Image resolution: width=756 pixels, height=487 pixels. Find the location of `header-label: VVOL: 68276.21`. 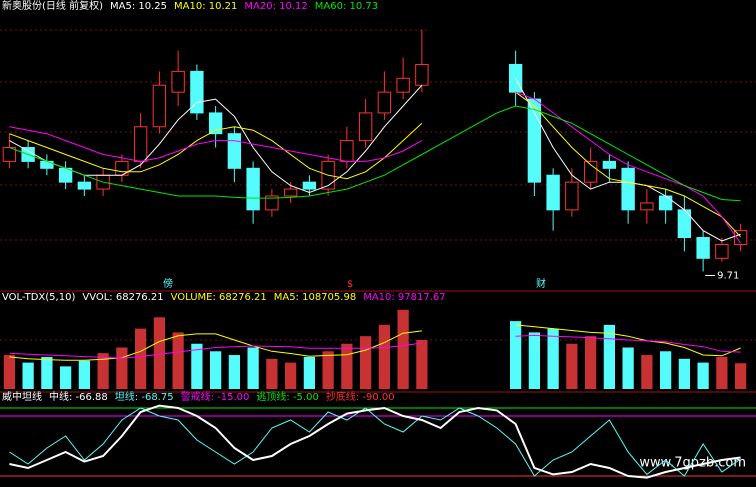

header-label: VVOL: 68276.21 is located at coordinates (122, 297).